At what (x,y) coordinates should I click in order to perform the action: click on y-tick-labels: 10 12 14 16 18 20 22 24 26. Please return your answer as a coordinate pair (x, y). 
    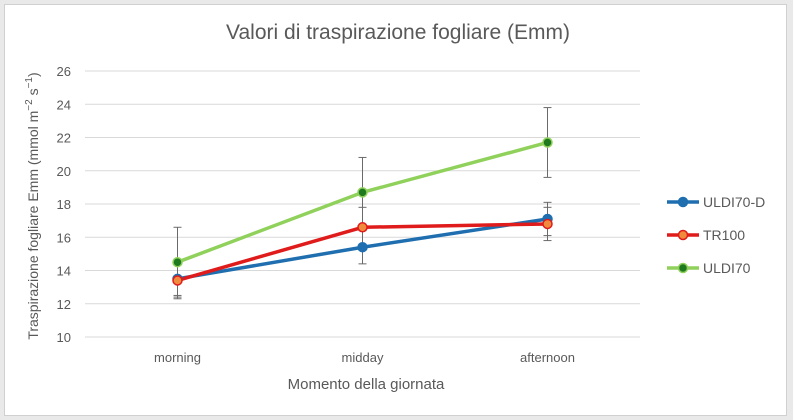
    Looking at the image, I should click on (64, 204).